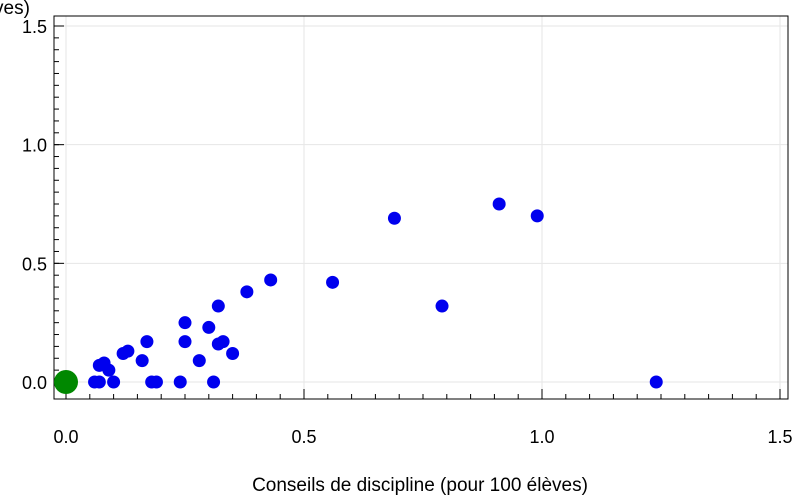  What do you see at coordinates (34, 264) in the screenshot?
I see `y-tick-label: 0.5` at bounding box center [34, 264].